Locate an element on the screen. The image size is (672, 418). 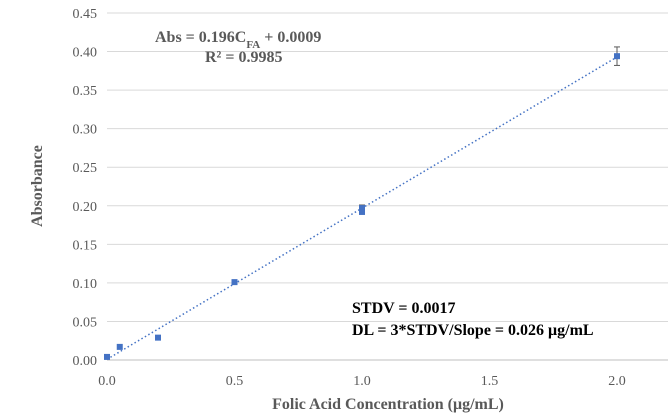
x-tick-label: 0.5 is located at coordinates (235, 381).